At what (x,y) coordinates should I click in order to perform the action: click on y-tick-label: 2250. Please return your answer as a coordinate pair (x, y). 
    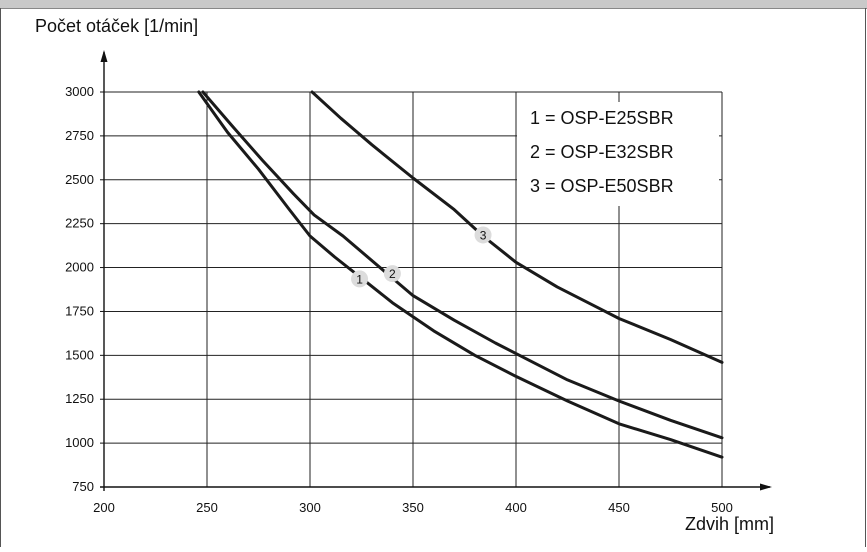
    Looking at the image, I should click on (79, 223).